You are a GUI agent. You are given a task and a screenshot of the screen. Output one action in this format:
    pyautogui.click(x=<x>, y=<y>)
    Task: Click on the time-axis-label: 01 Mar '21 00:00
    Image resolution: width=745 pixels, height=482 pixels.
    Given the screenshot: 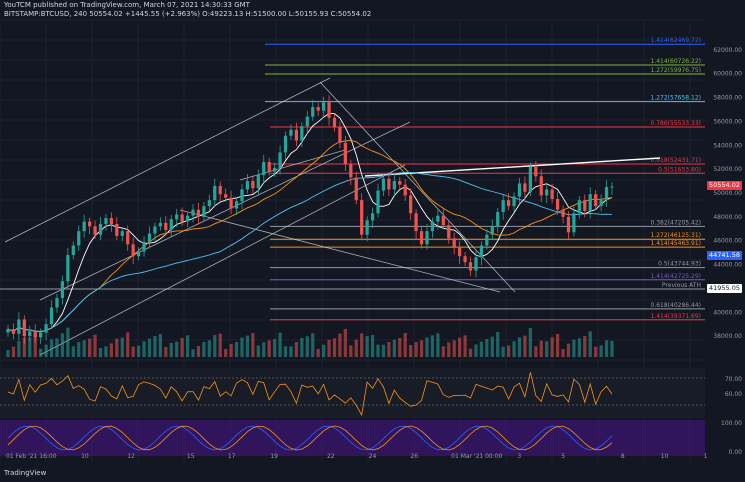 What is the action you would take?
    pyautogui.click(x=476, y=456)
    